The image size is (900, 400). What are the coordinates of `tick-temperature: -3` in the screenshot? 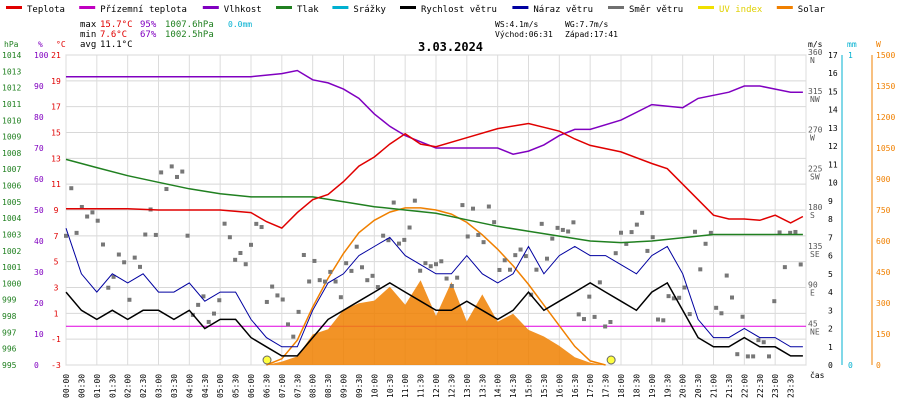 It's located at (56, 365).